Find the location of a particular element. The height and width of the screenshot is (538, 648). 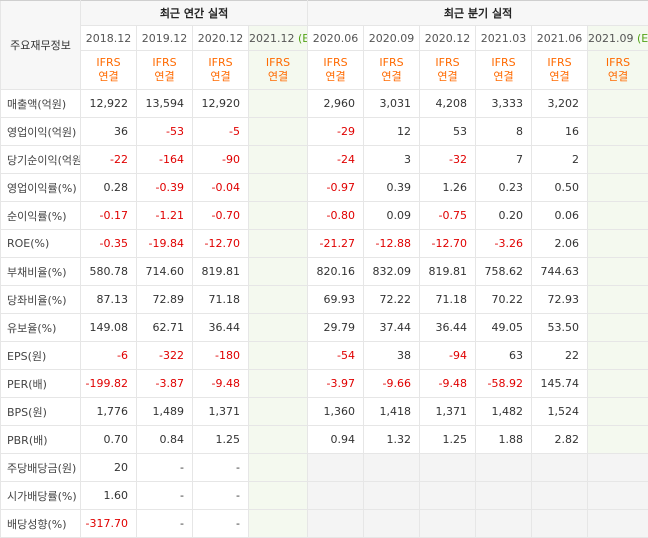

row-label: 영업이익률(%) is located at coordinates (41, 188).